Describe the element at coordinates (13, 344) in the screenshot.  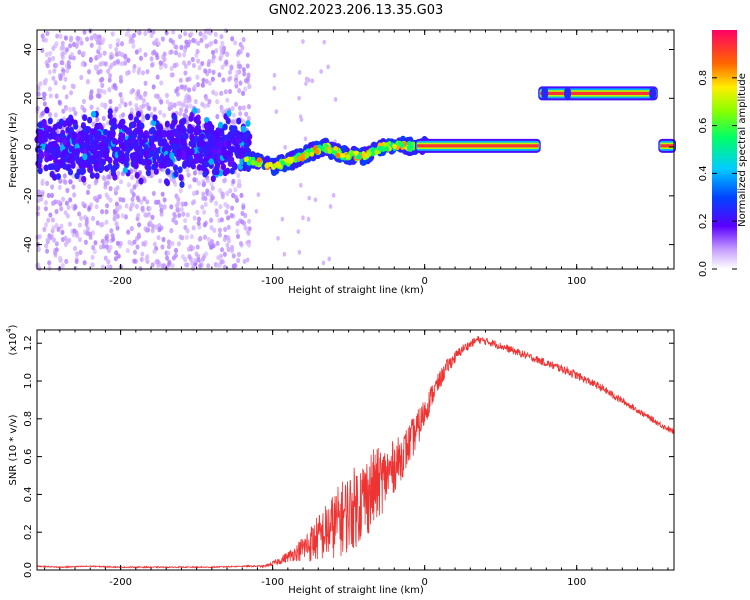
I see `snr-multiplier-base: (x10` at that location.